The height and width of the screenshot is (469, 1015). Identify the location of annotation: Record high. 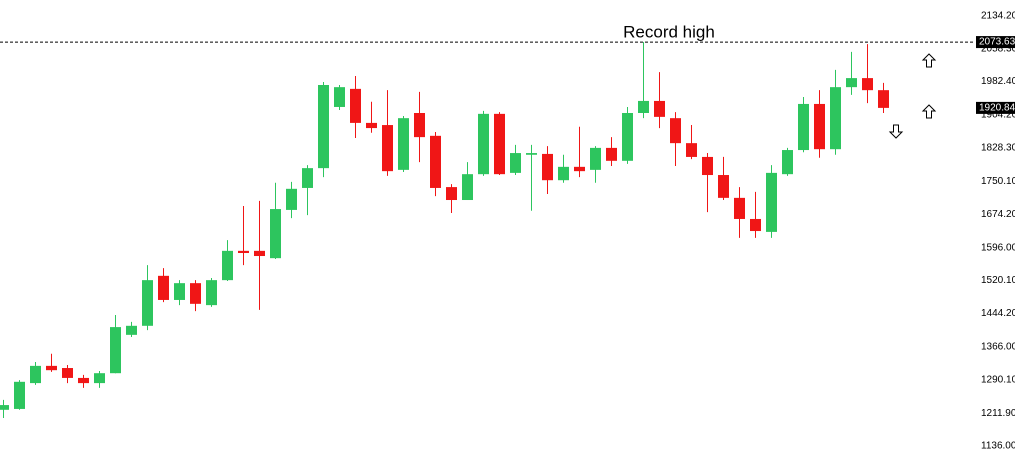
(669, 32).